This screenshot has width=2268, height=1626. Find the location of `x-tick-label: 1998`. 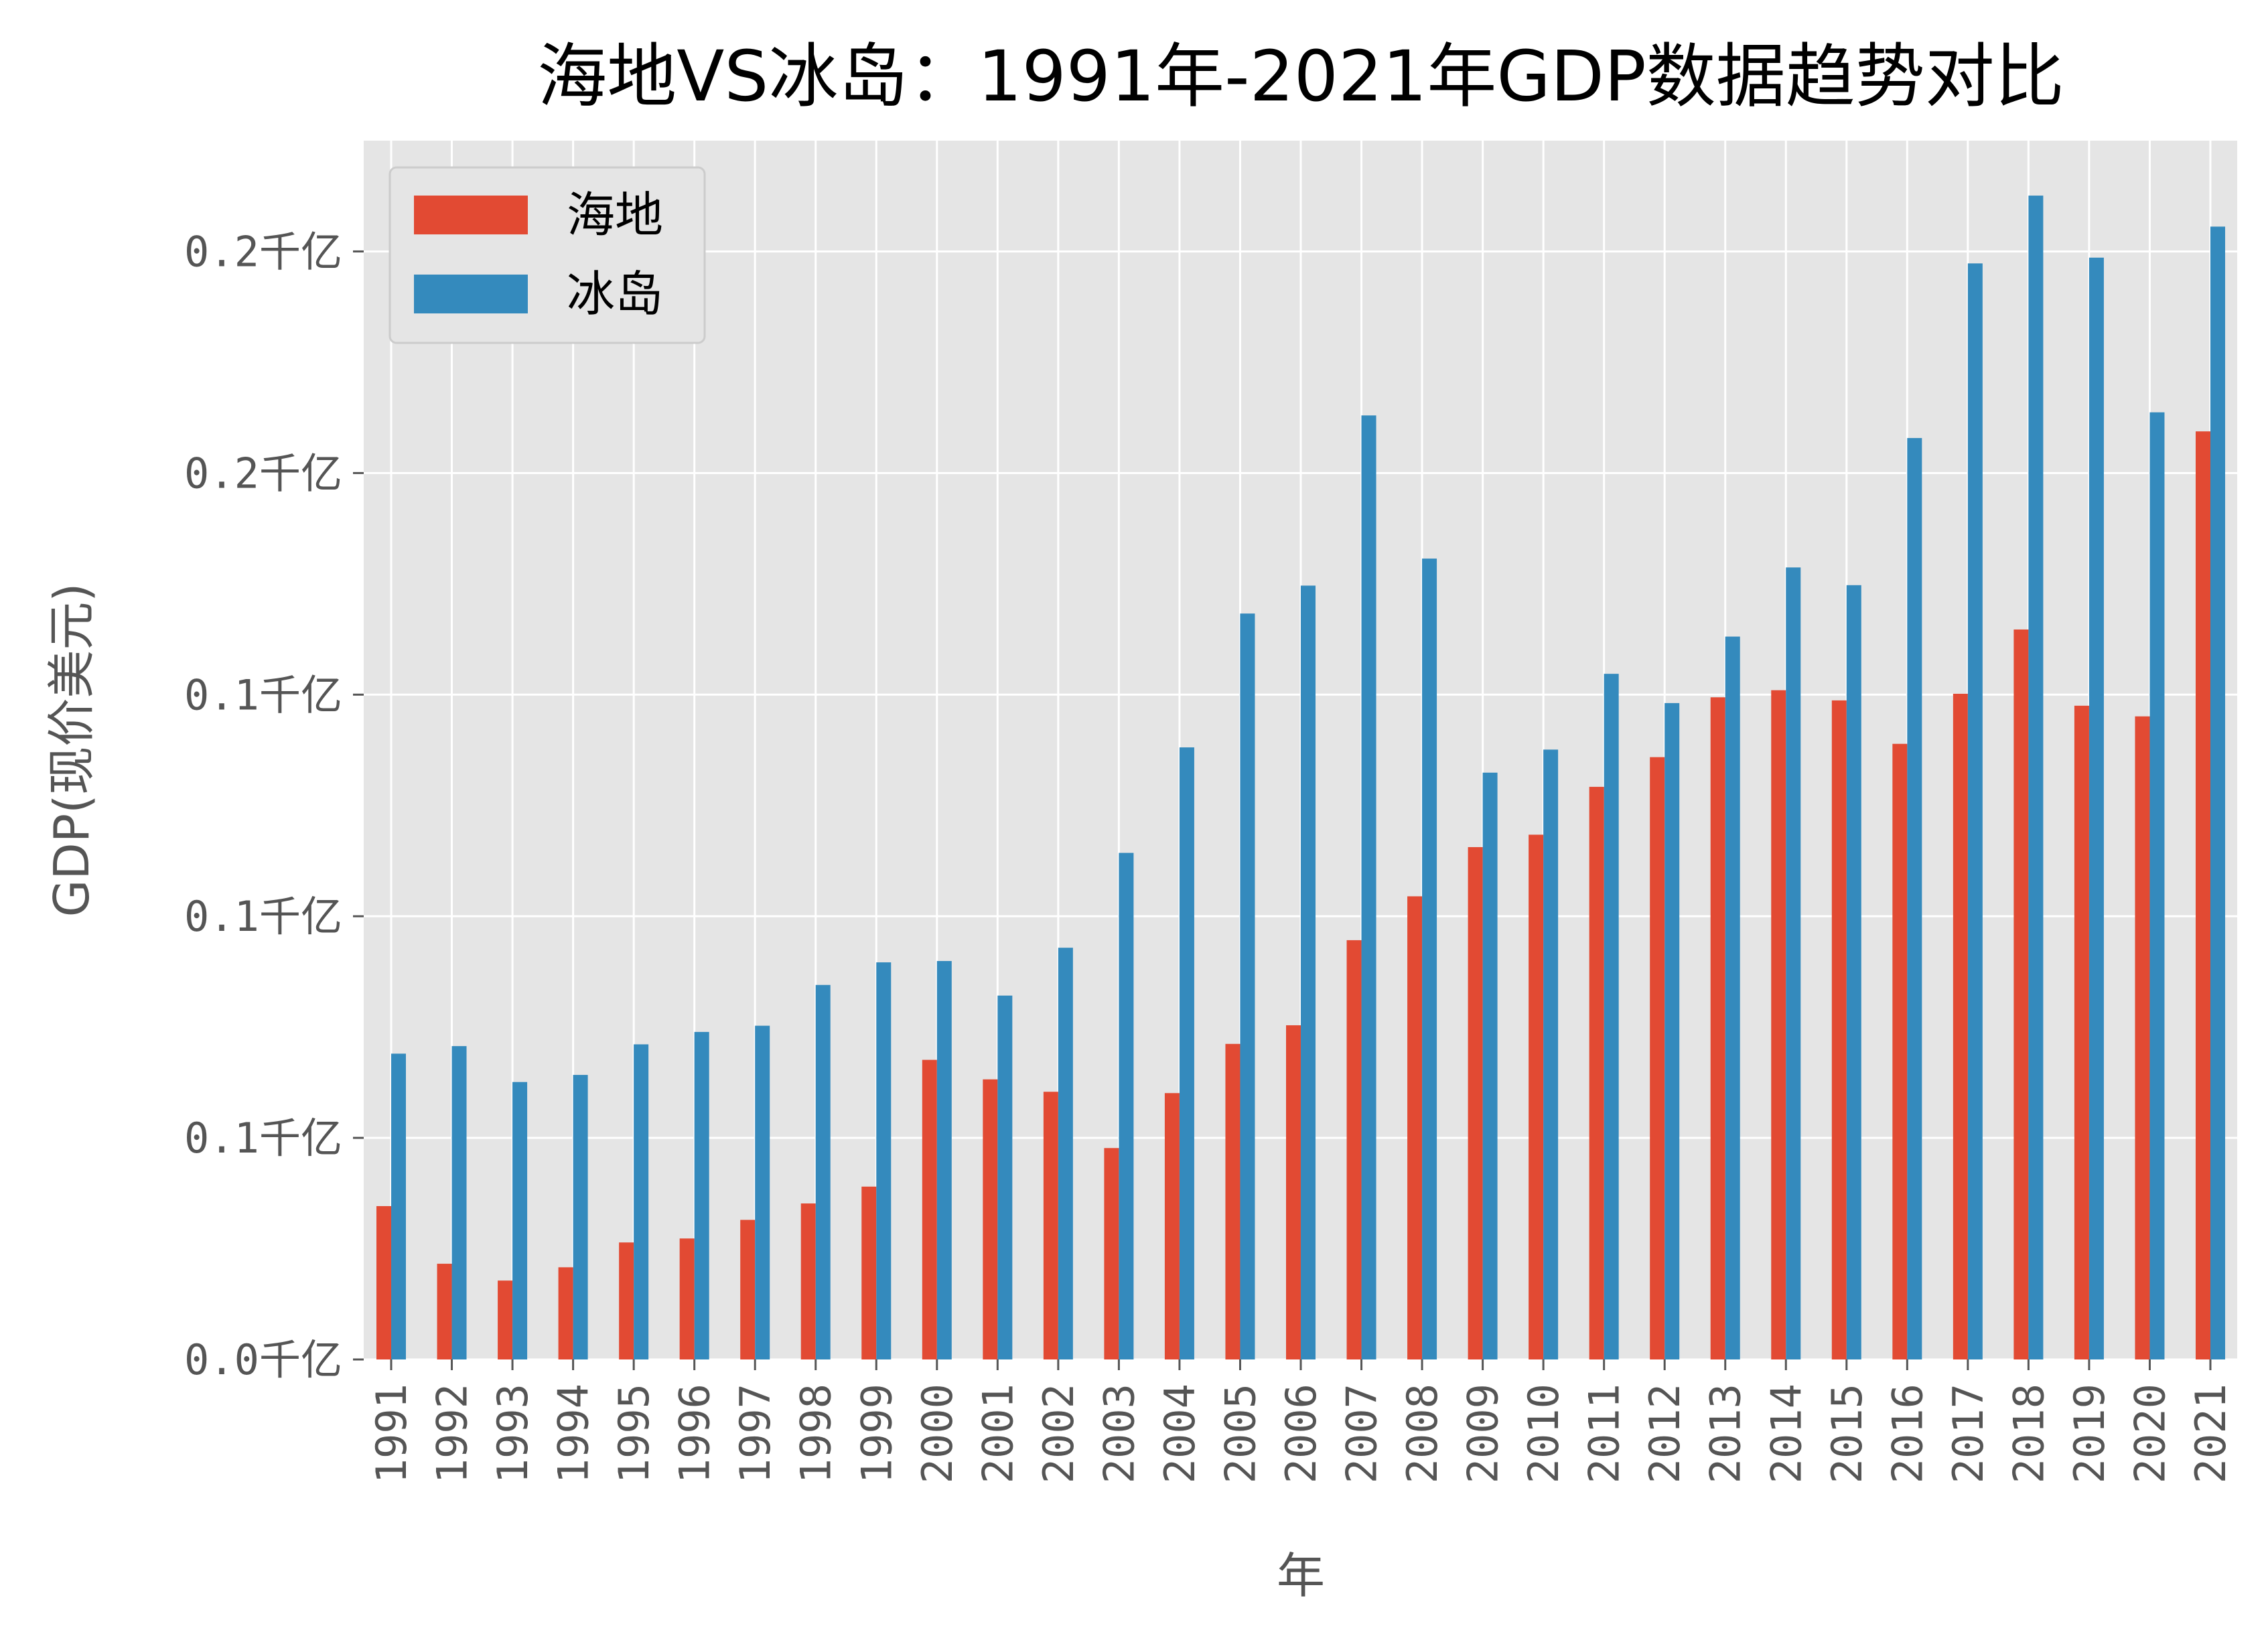

x-tick-label: 1998 is located at coordinates (816, 1433).